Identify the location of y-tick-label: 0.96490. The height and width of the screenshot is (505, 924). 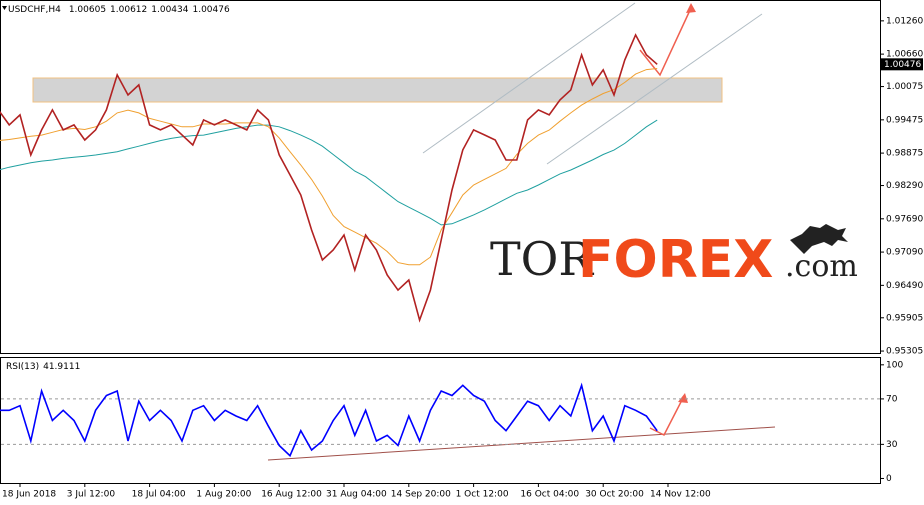
(904, 286).